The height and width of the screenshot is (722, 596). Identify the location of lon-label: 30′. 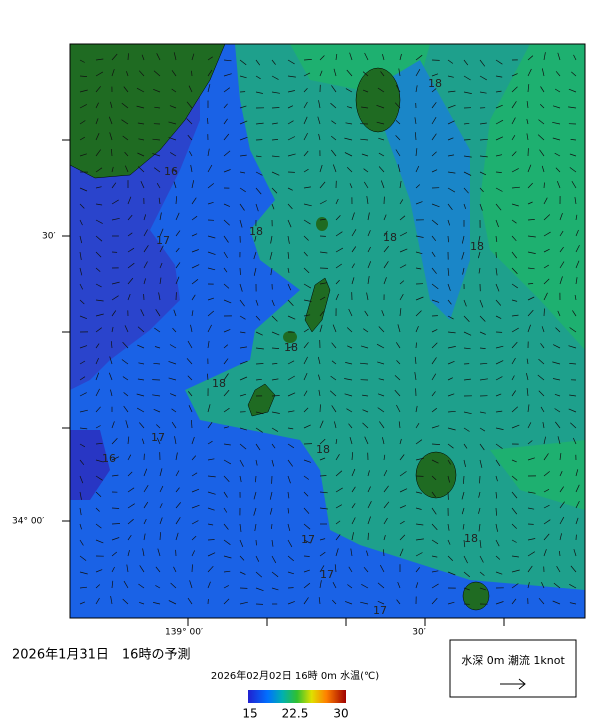
(419, 633).